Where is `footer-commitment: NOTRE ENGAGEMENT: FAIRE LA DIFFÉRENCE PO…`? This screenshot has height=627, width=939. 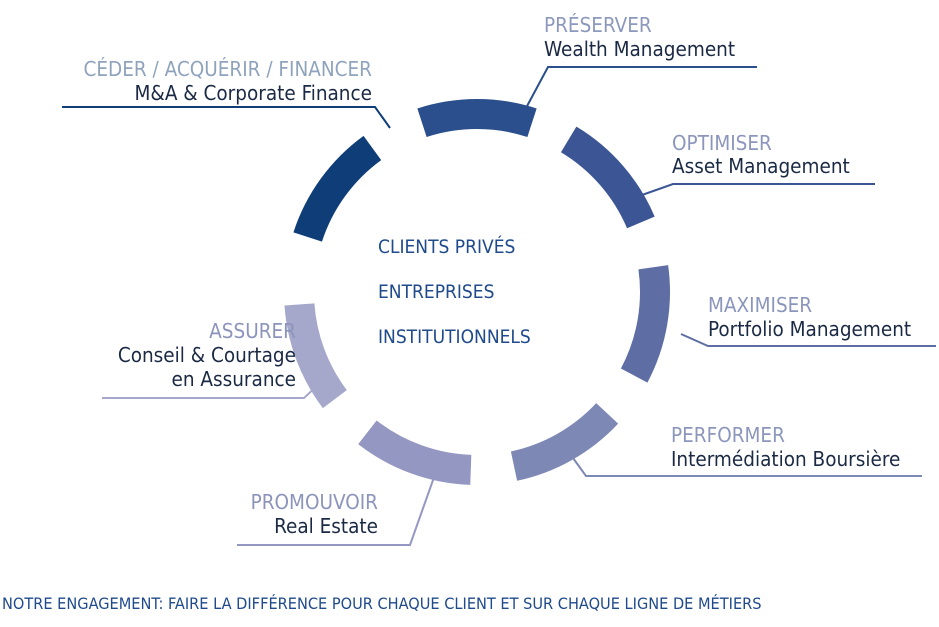
footer-commitment: NOTRE ENGAGEMENT: FAIRE LA DIFFÉRENCE PO… is located at coordinates (382, 603).